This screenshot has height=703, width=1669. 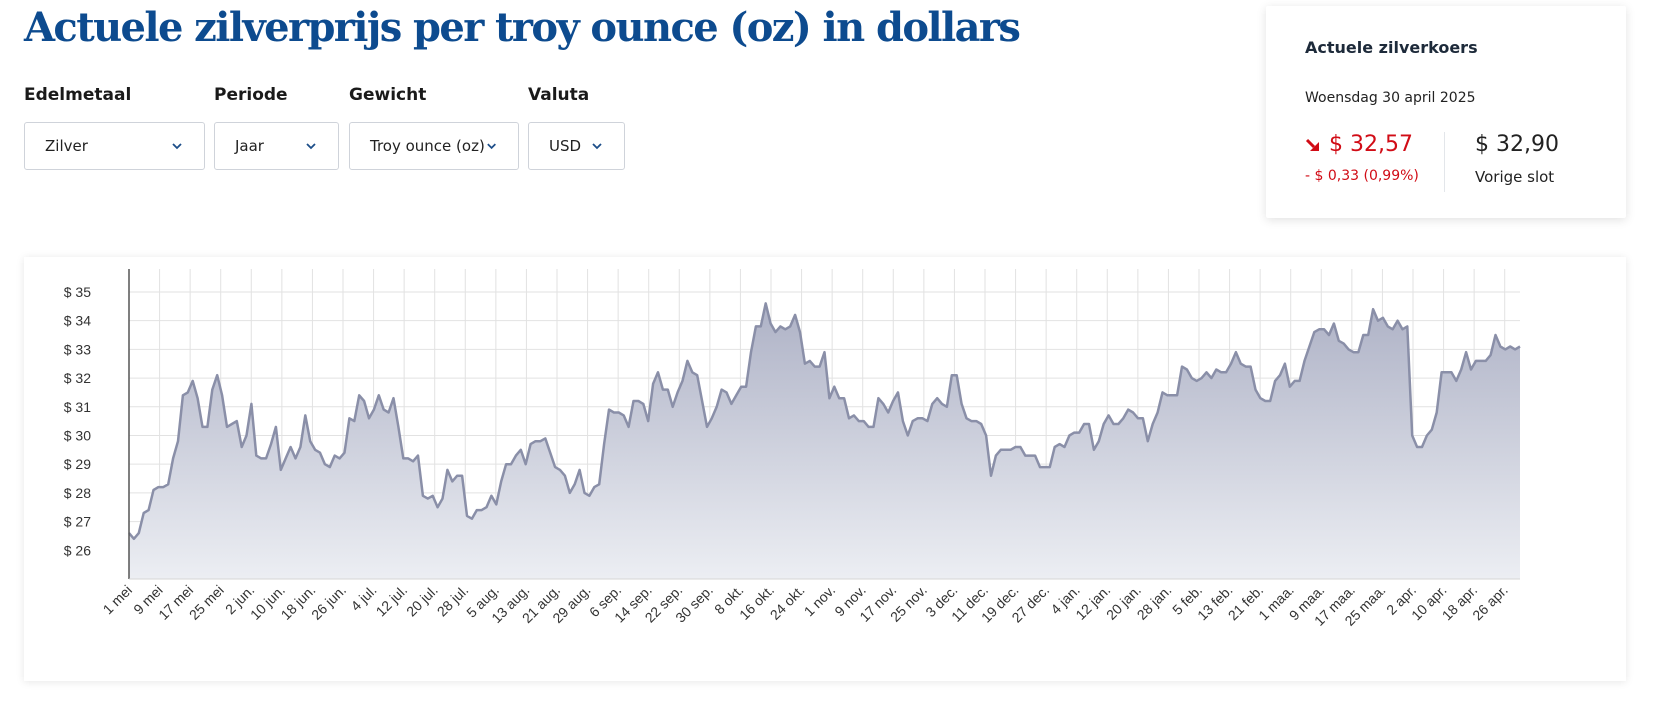 What do you see at coordinates (77, 435) in the screenshot?
I see `y-tick-label: $ 30` at bounding box center [77, 435].